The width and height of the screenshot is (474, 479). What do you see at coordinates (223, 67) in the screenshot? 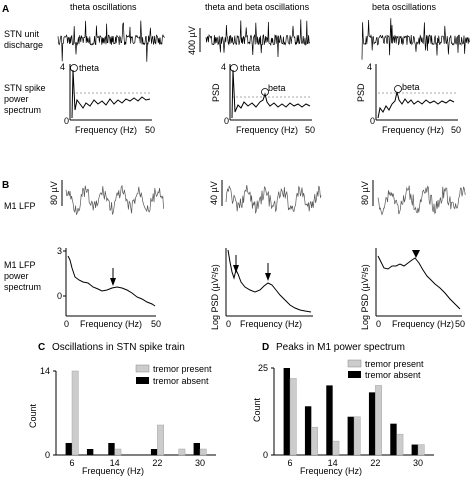
I see `psd2-ytick-top: 4` at bounding box center [223, 67].